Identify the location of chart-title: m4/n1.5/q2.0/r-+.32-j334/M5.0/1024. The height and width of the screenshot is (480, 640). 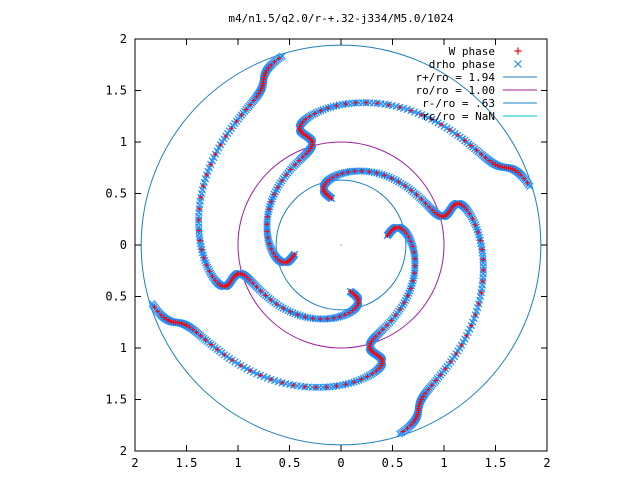
(341, 18).